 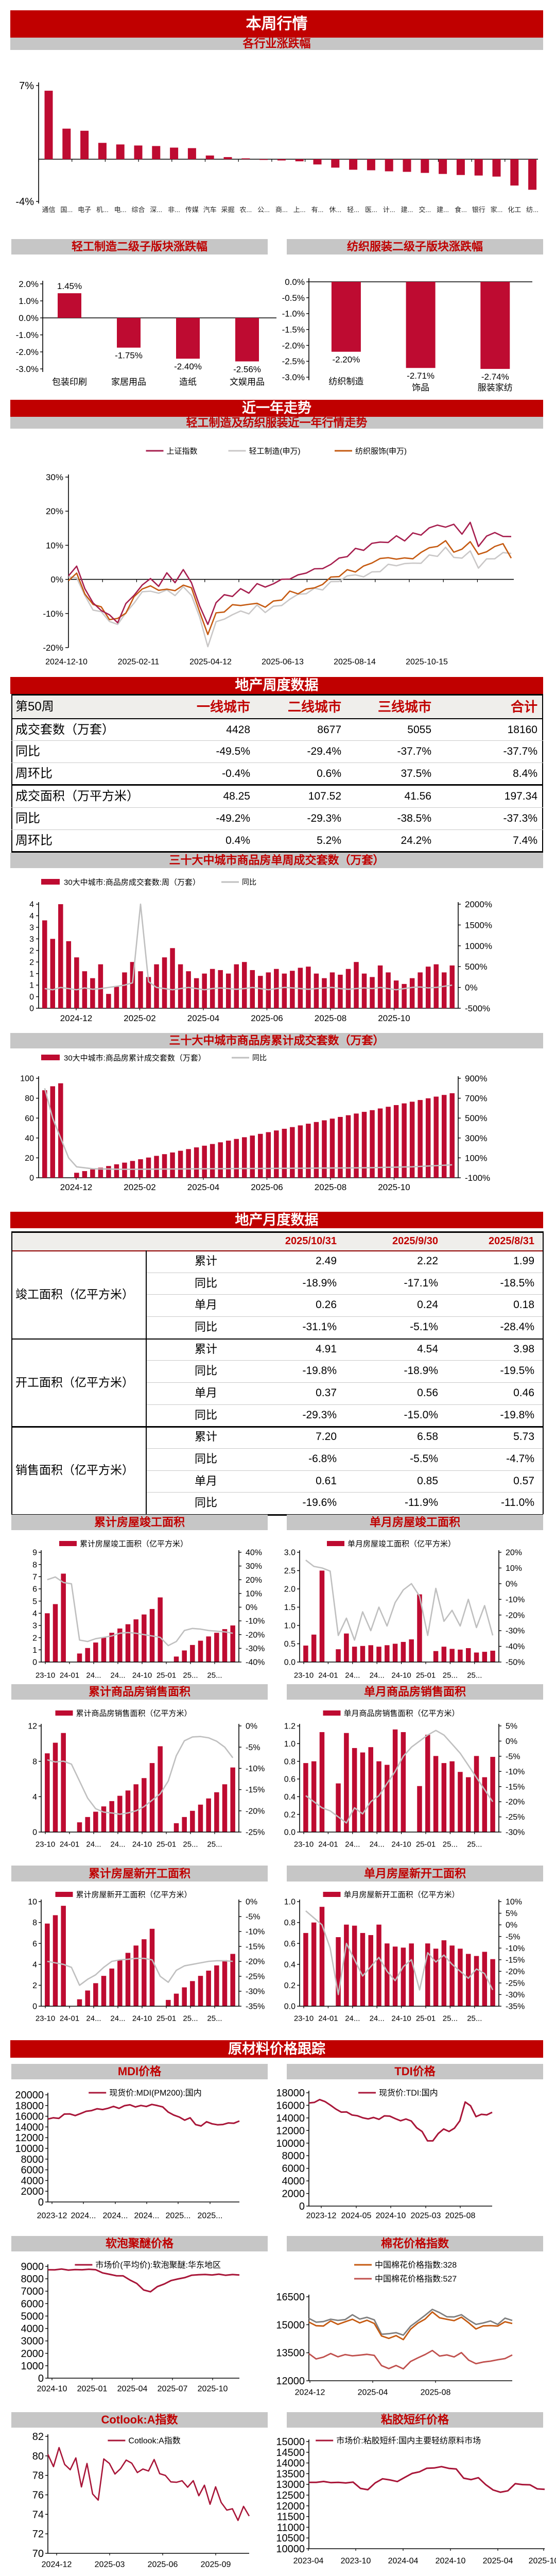 What do you see at coordinates (54, 477) in the screenshot?
I see `svg-text: 30%` at bounding box center [54, 477].